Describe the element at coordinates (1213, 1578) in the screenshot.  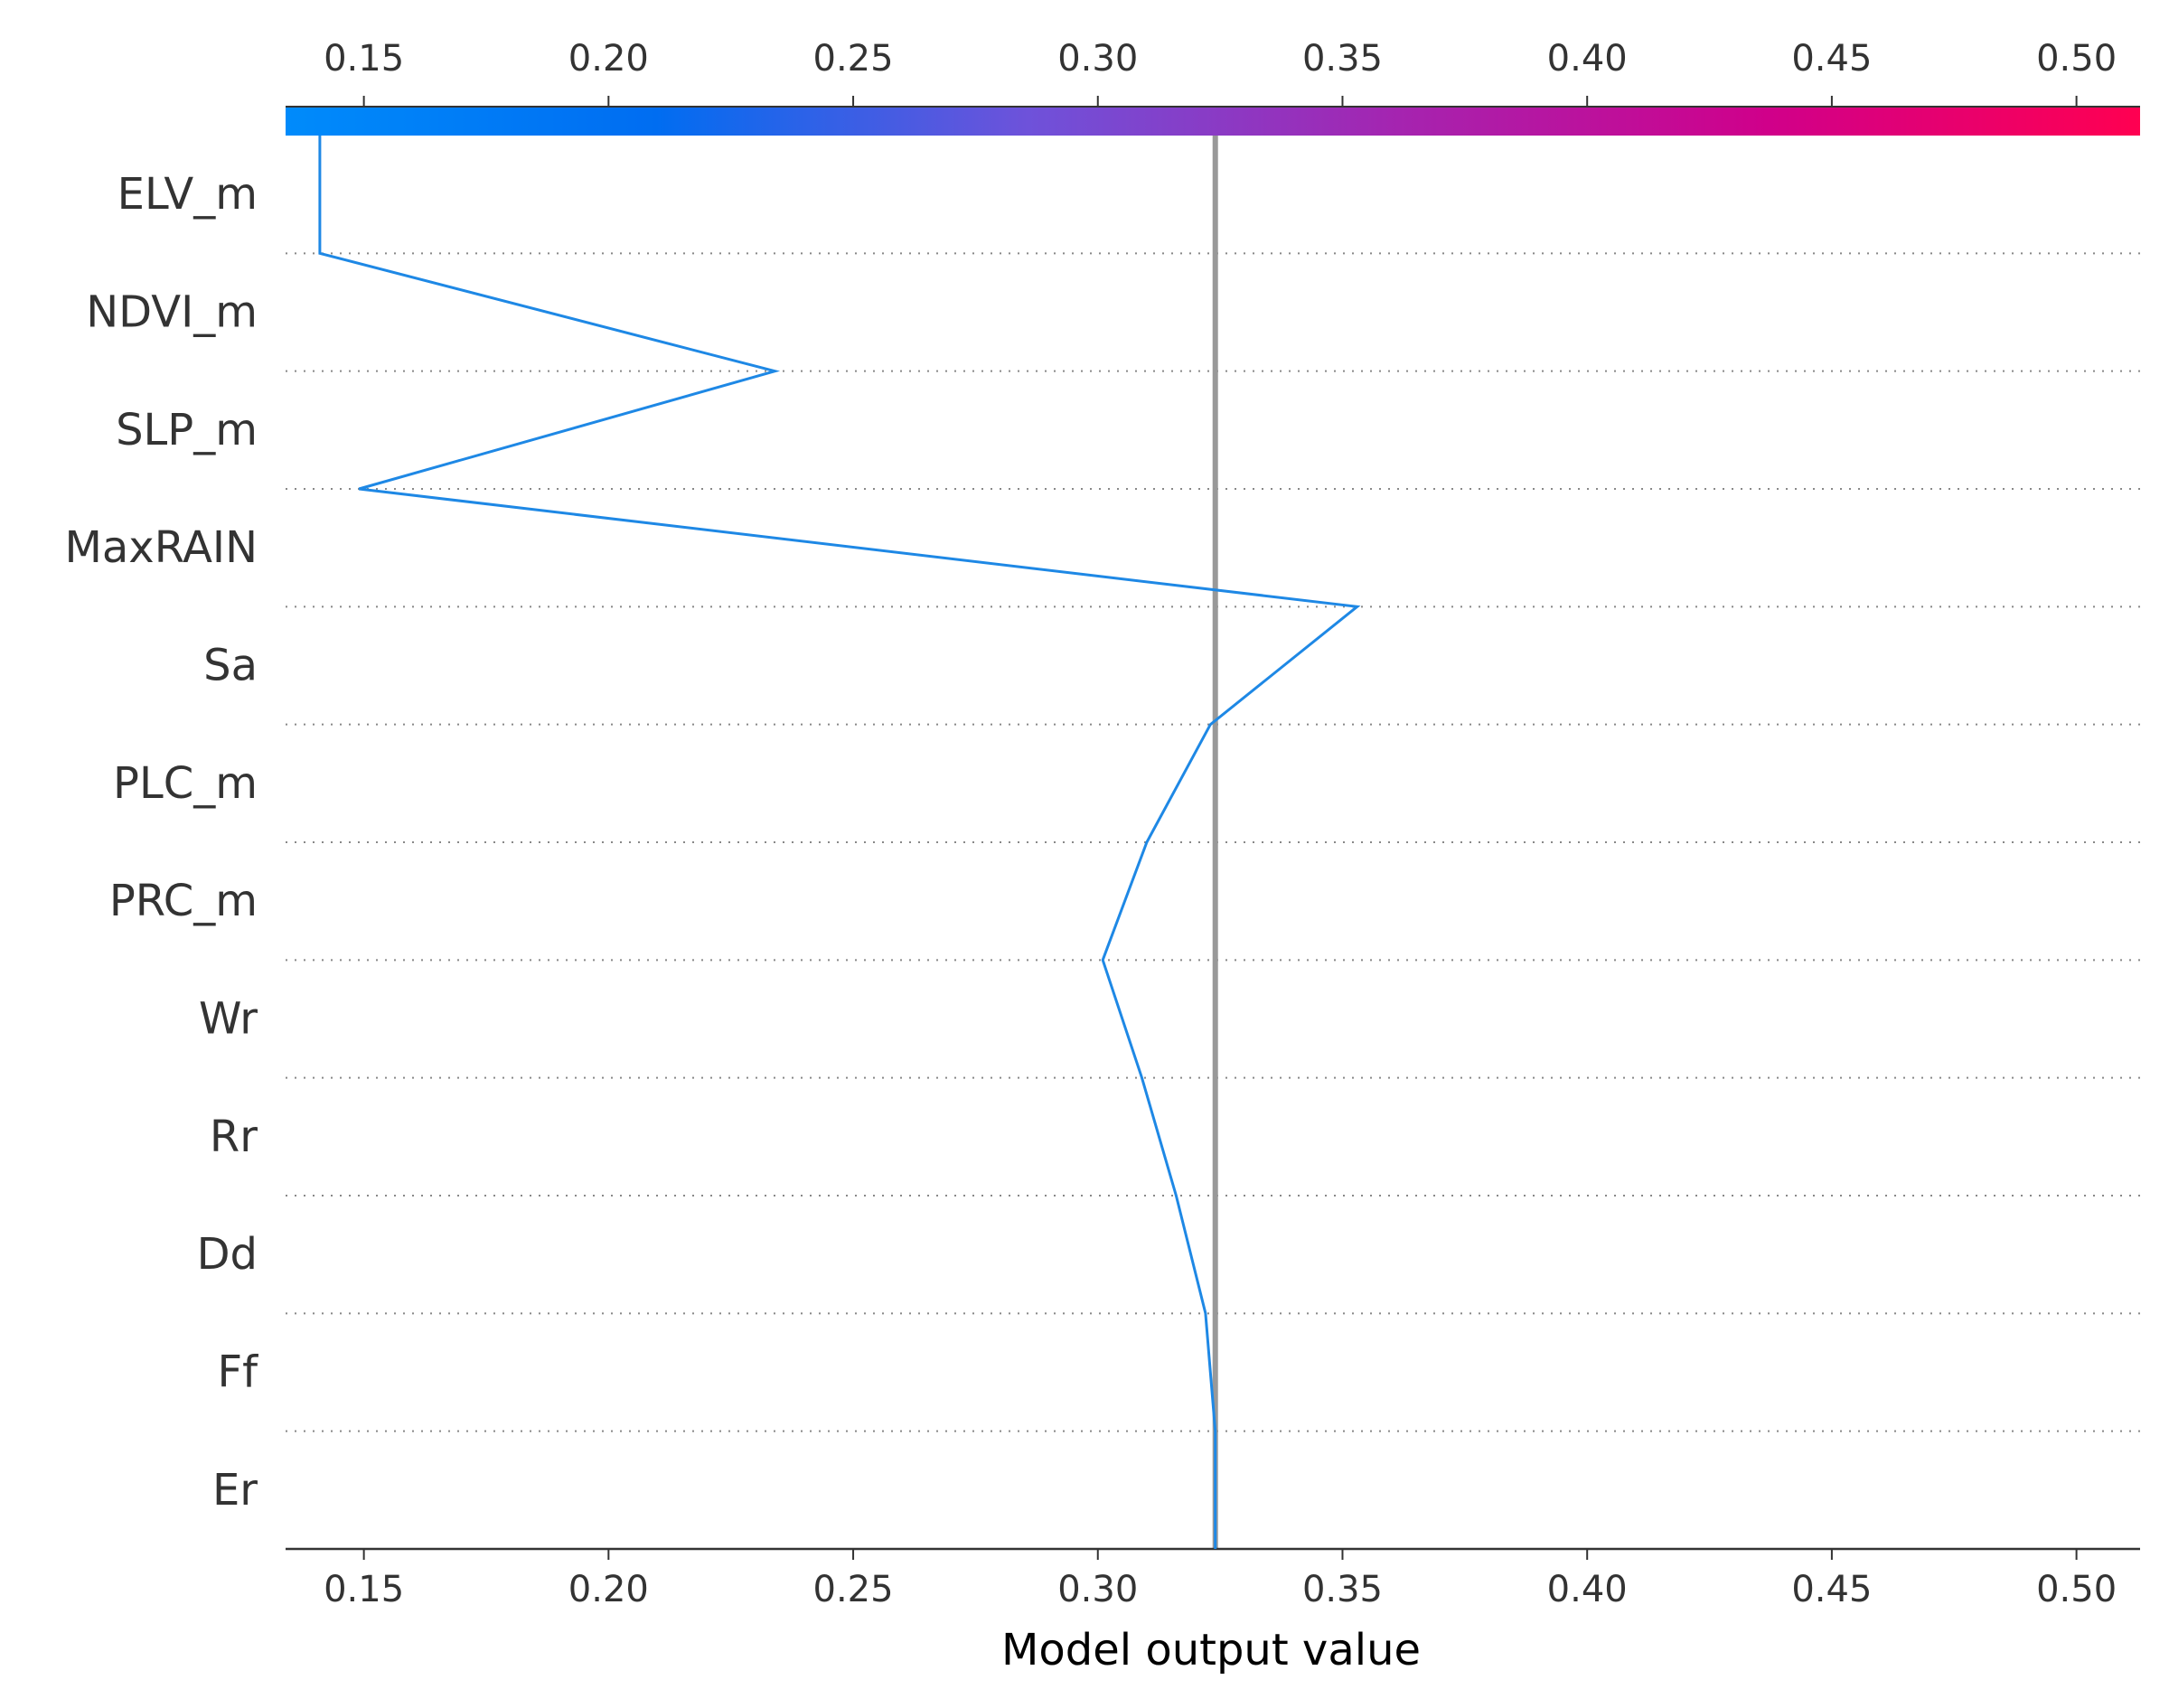
I see `bottom-x-axis: 0.15 0.20 0.25 0.30 0.35 0.40 0.45 0.50` at that location.